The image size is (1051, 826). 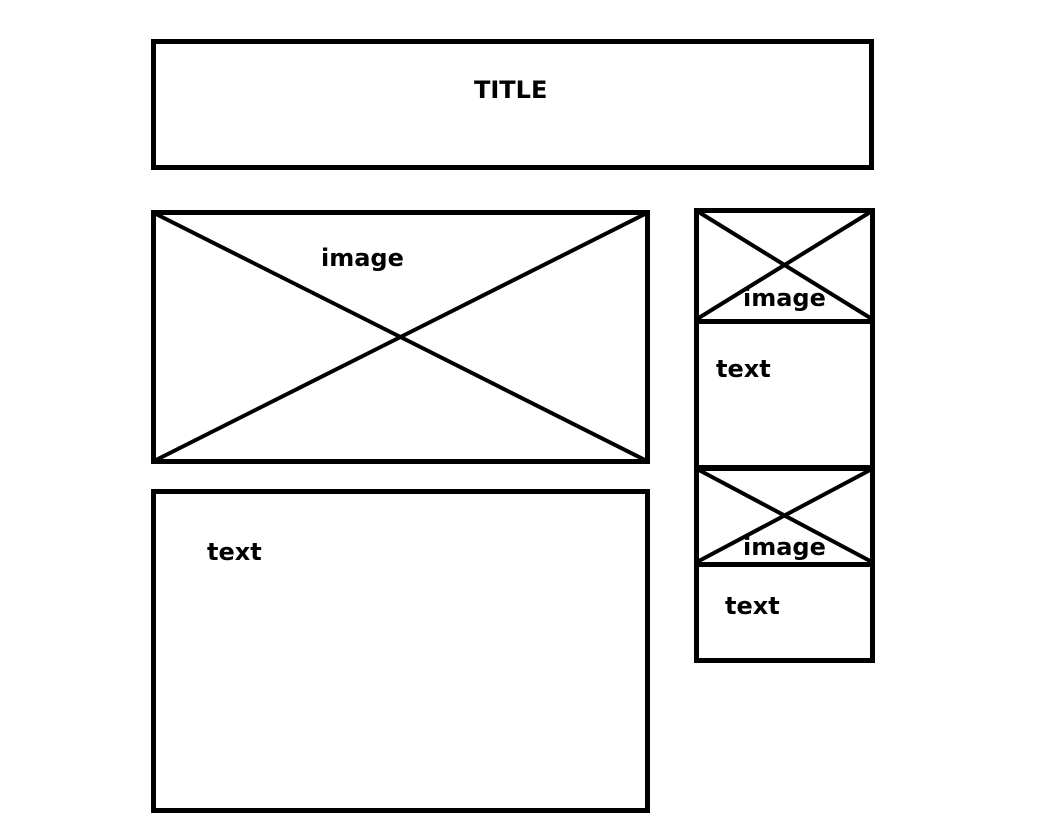 I want to click on side-card-2-text-label: text, so click(x=752, y=606).